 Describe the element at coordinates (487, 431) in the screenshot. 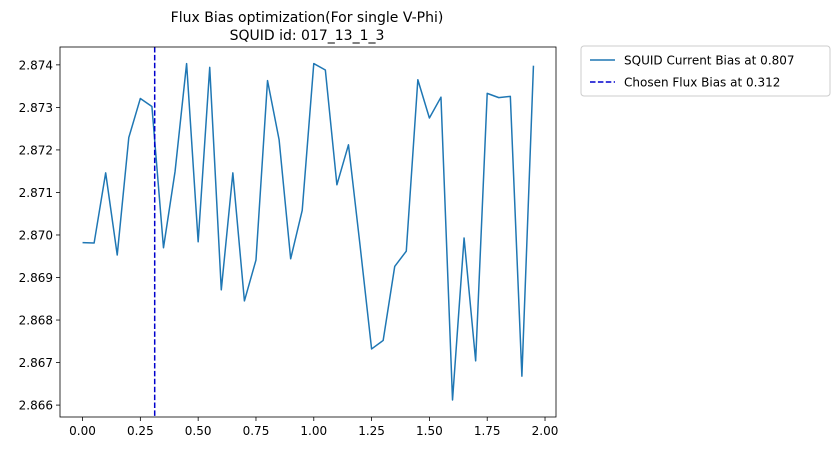

I see `x-tick-label: 1.75` at that location.